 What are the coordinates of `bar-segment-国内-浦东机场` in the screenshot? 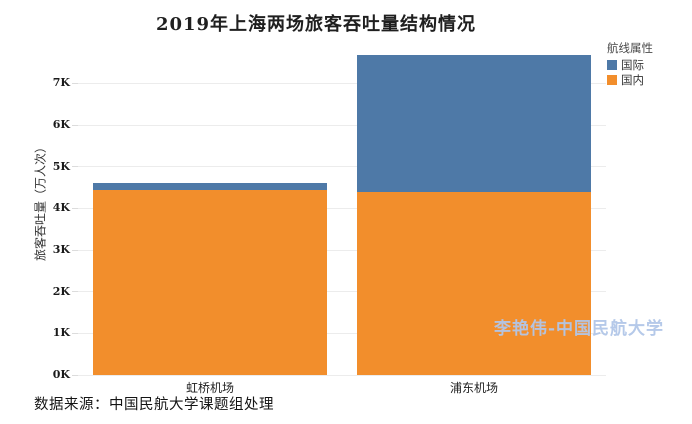 It's located at (474, 283).